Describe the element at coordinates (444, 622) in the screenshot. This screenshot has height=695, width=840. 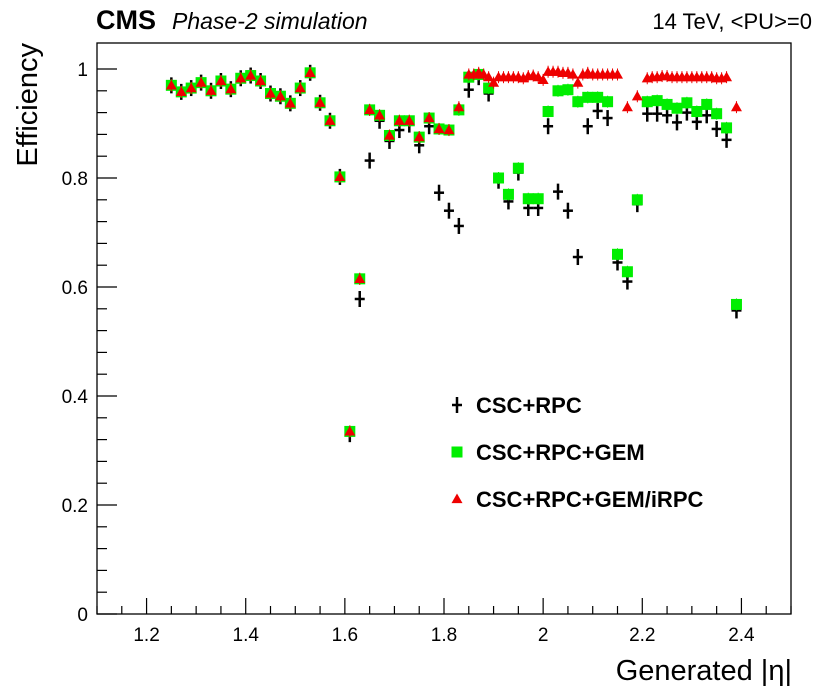
I see `x-axis: 1.2 1.4 1.6 1.8 2 2.2 2.4` at that location.